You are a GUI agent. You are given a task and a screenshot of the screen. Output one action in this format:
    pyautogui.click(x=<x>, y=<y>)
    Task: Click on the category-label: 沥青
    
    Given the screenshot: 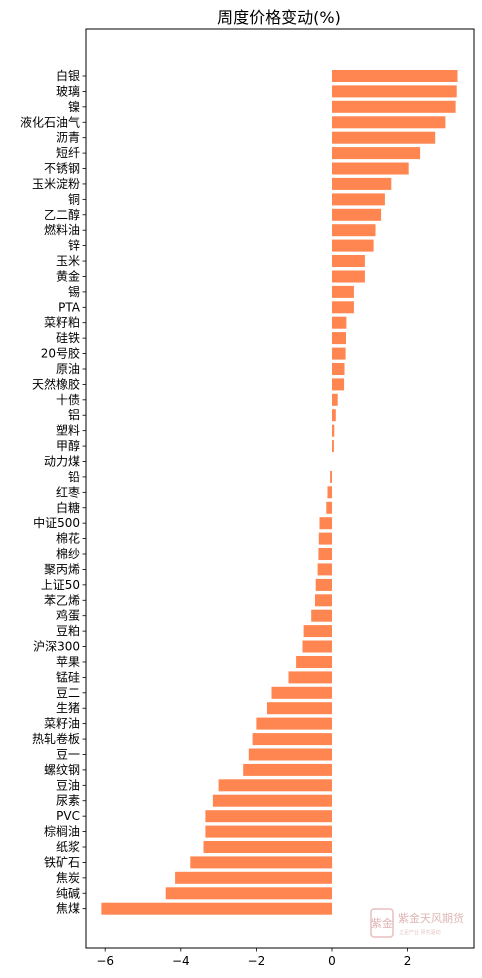 What is the action you would take?
    pyautogui.click(x=68, y=138)
    